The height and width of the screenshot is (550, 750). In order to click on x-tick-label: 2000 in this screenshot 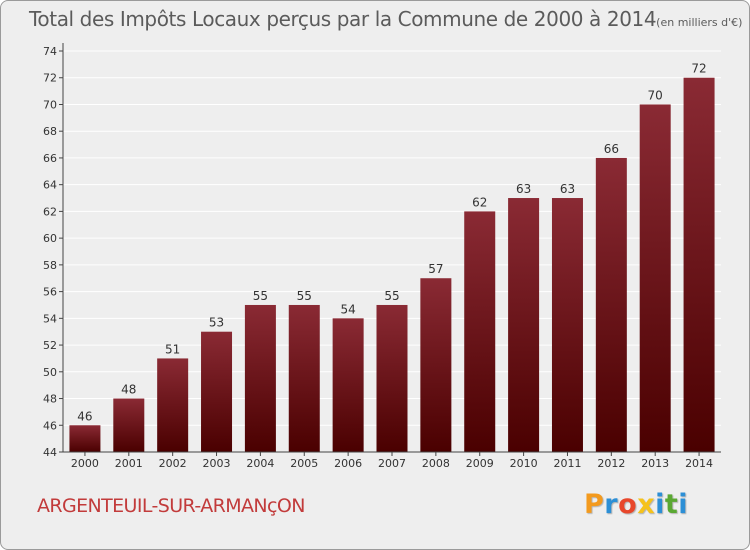, I will do `click(85, 463)`.